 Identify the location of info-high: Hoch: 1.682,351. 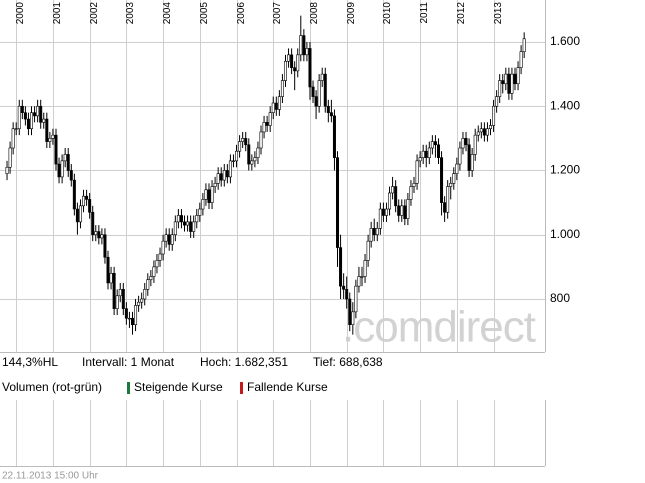
(244, 362).